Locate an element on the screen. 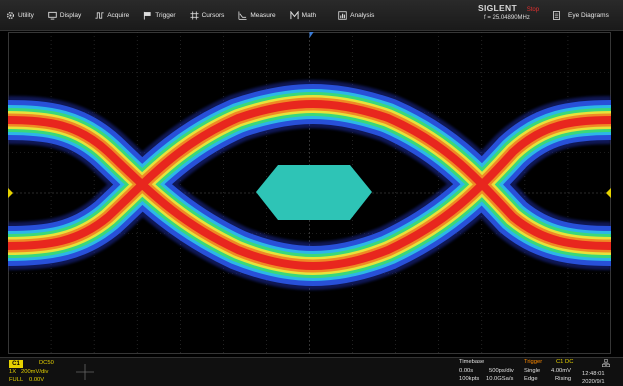 This screenshot has width=623, height=386. menu-trigger: Trigger is located at coordinates (160, 15).